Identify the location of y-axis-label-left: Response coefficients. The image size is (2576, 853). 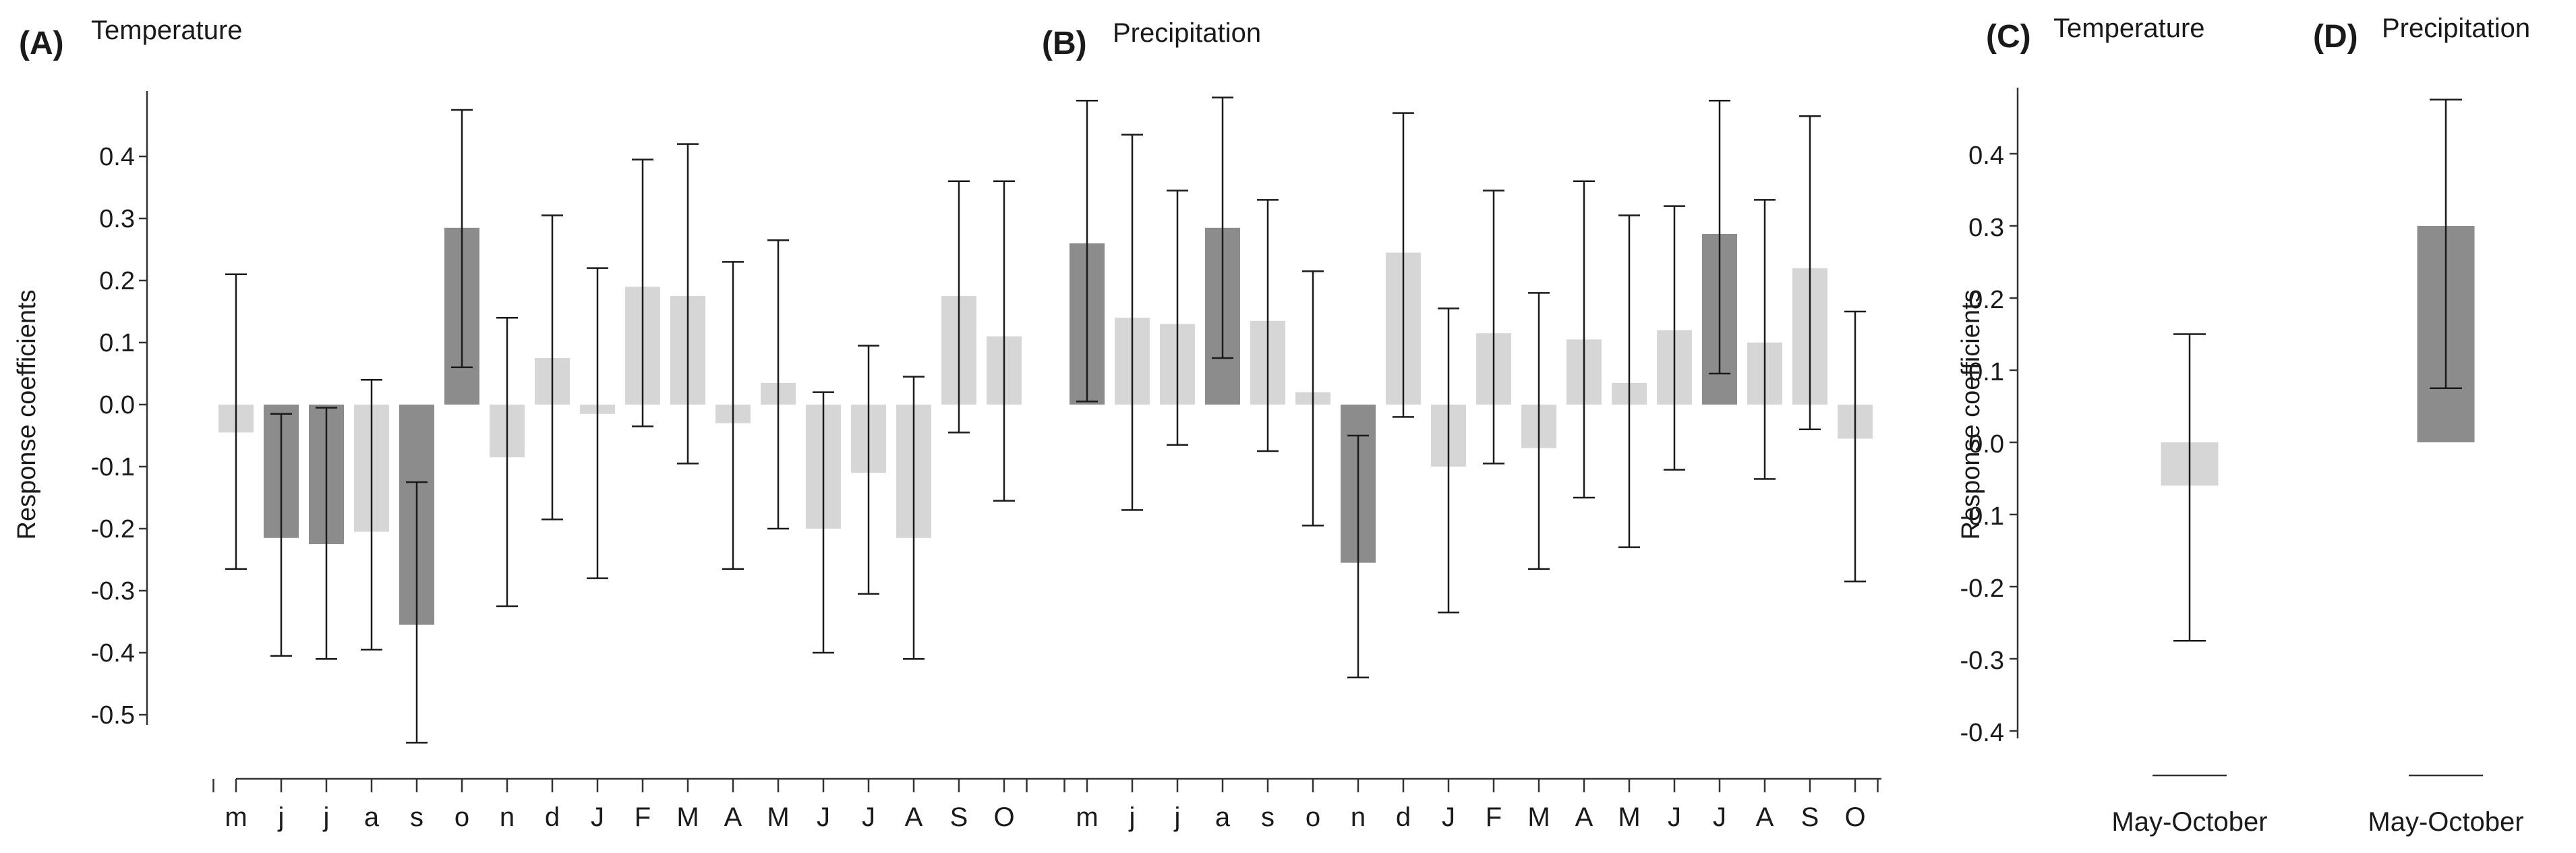
(27, 414).